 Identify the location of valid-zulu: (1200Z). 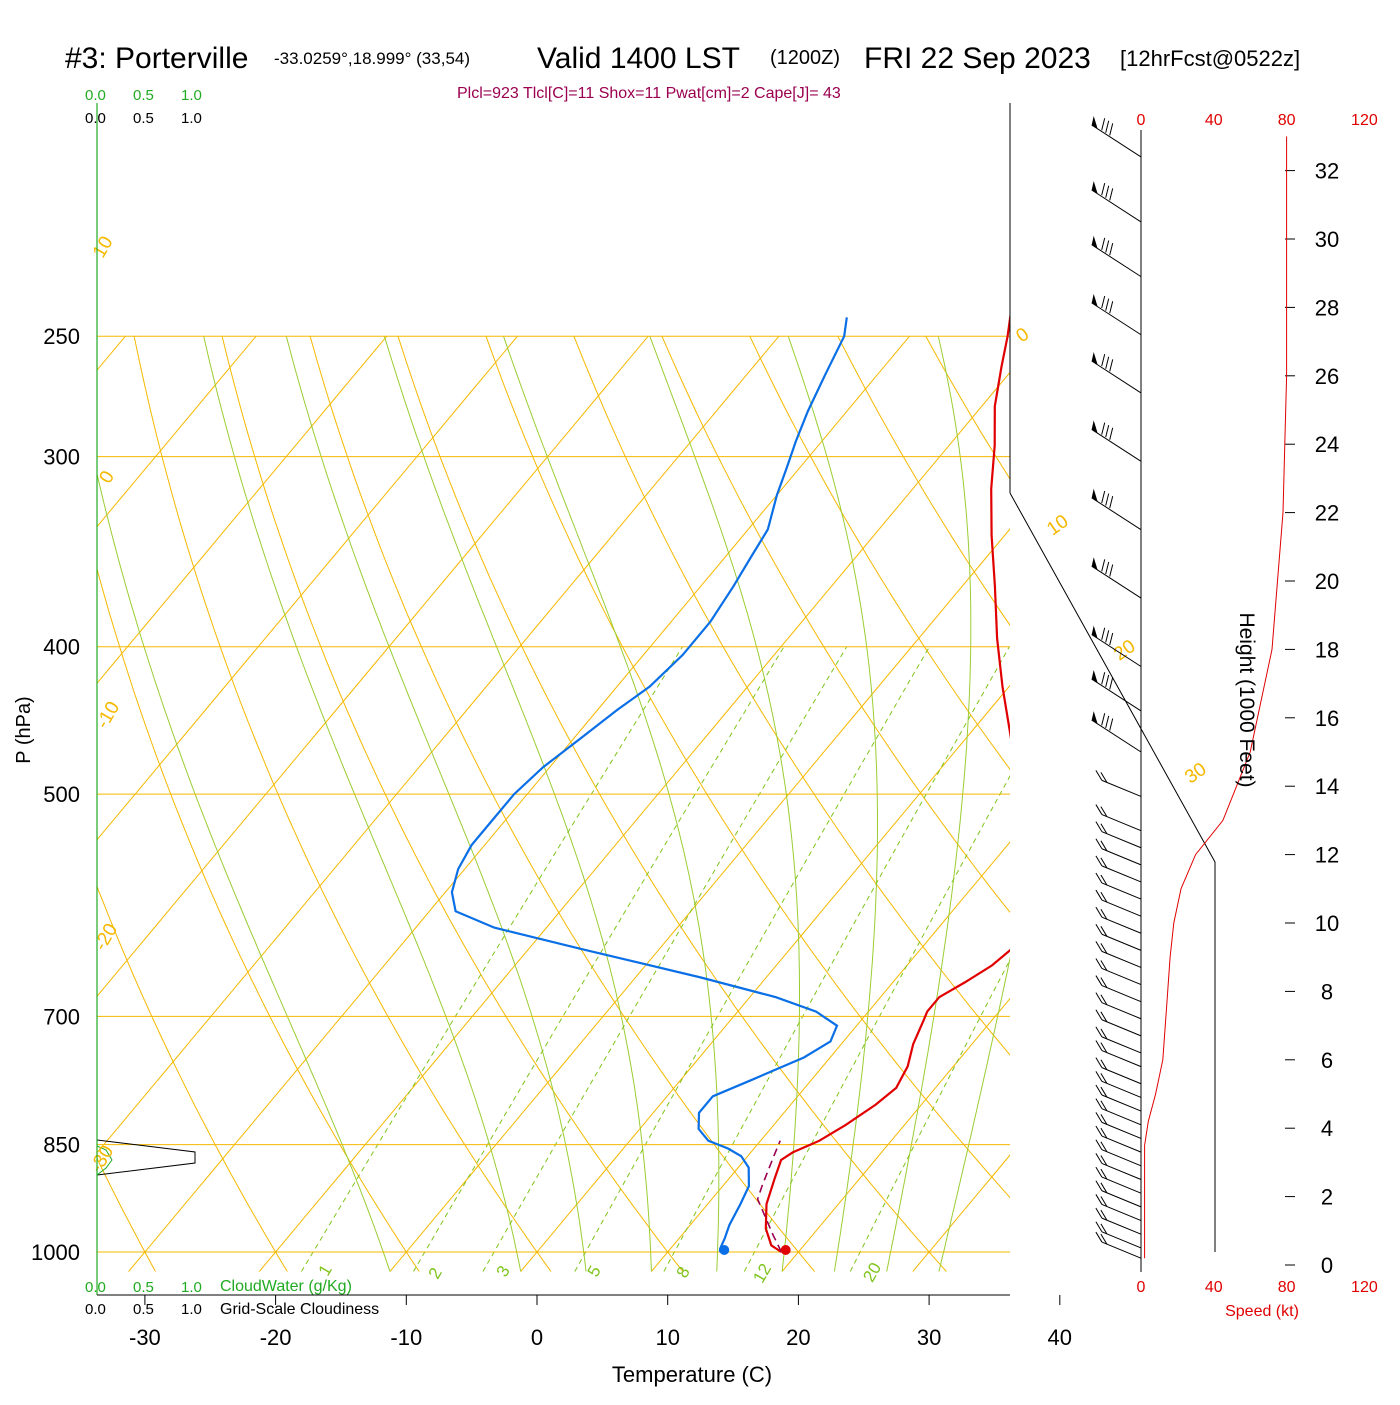
(805, 58).